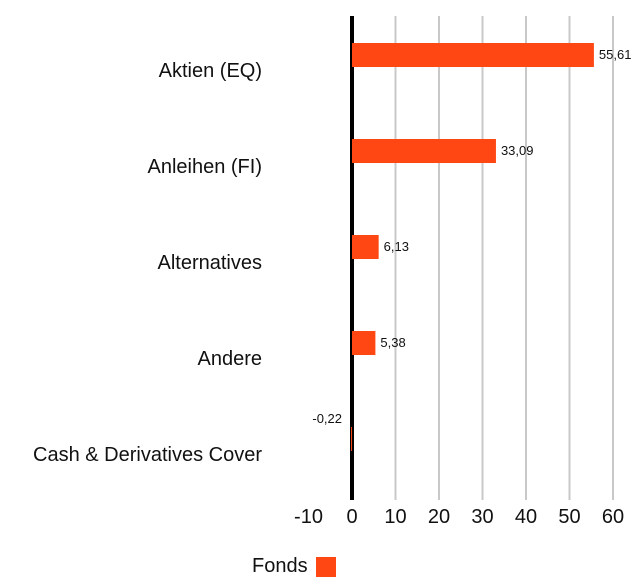 Image resolution: width=639 pixels, height=581 pixels. Describe the element at coordinates (615, 54) in the screenshot. I see `value-label-0: 55,61` at that location.